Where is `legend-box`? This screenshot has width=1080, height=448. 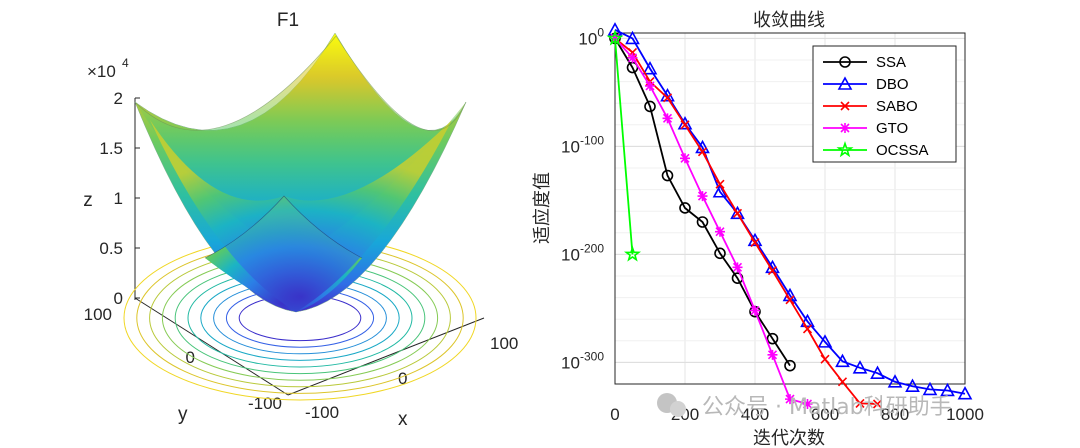 legend-box is located at coordinates (884, 104).